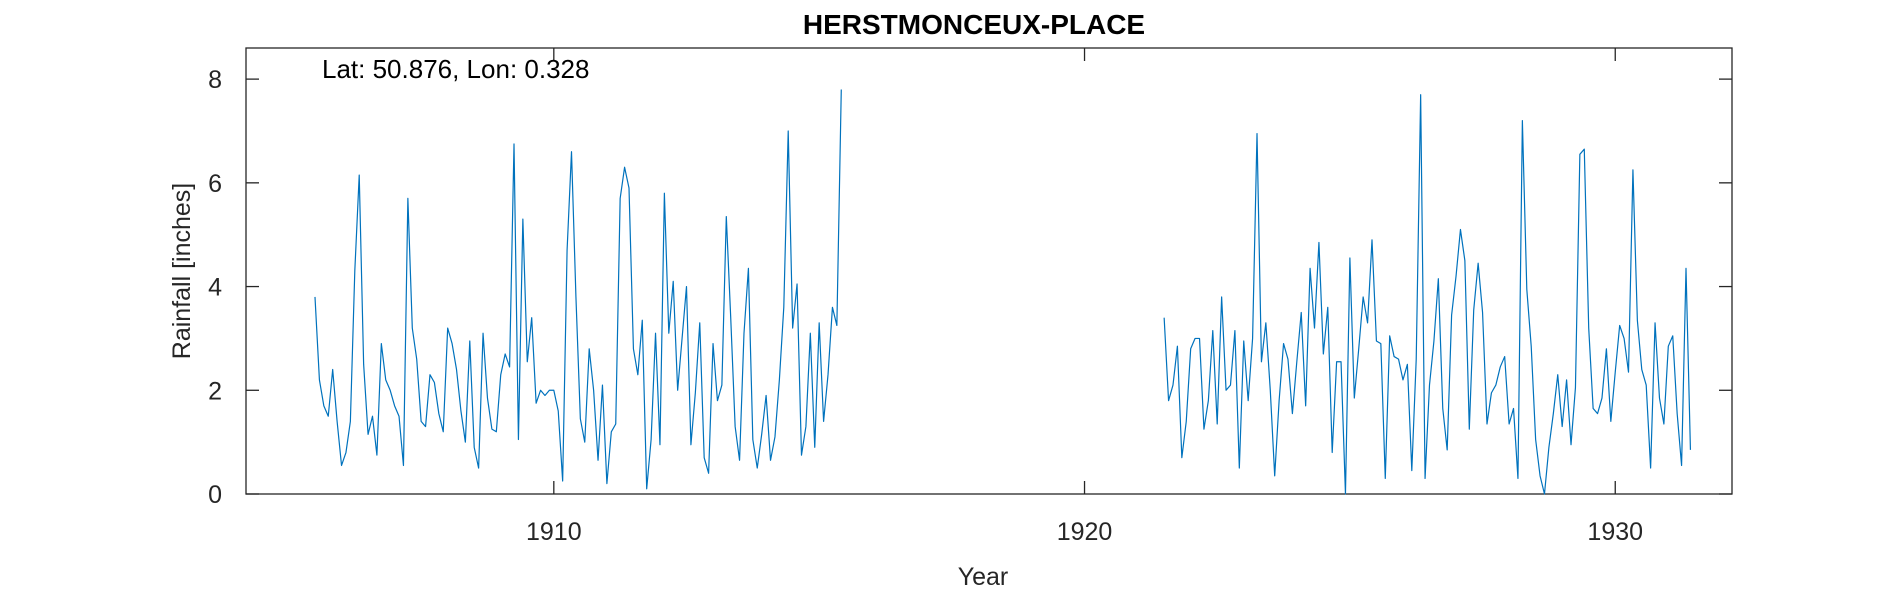 This screenshot has height=591, width=1890. I want to click on y-axis-label: Rainfall [inches], so click(182, 271).